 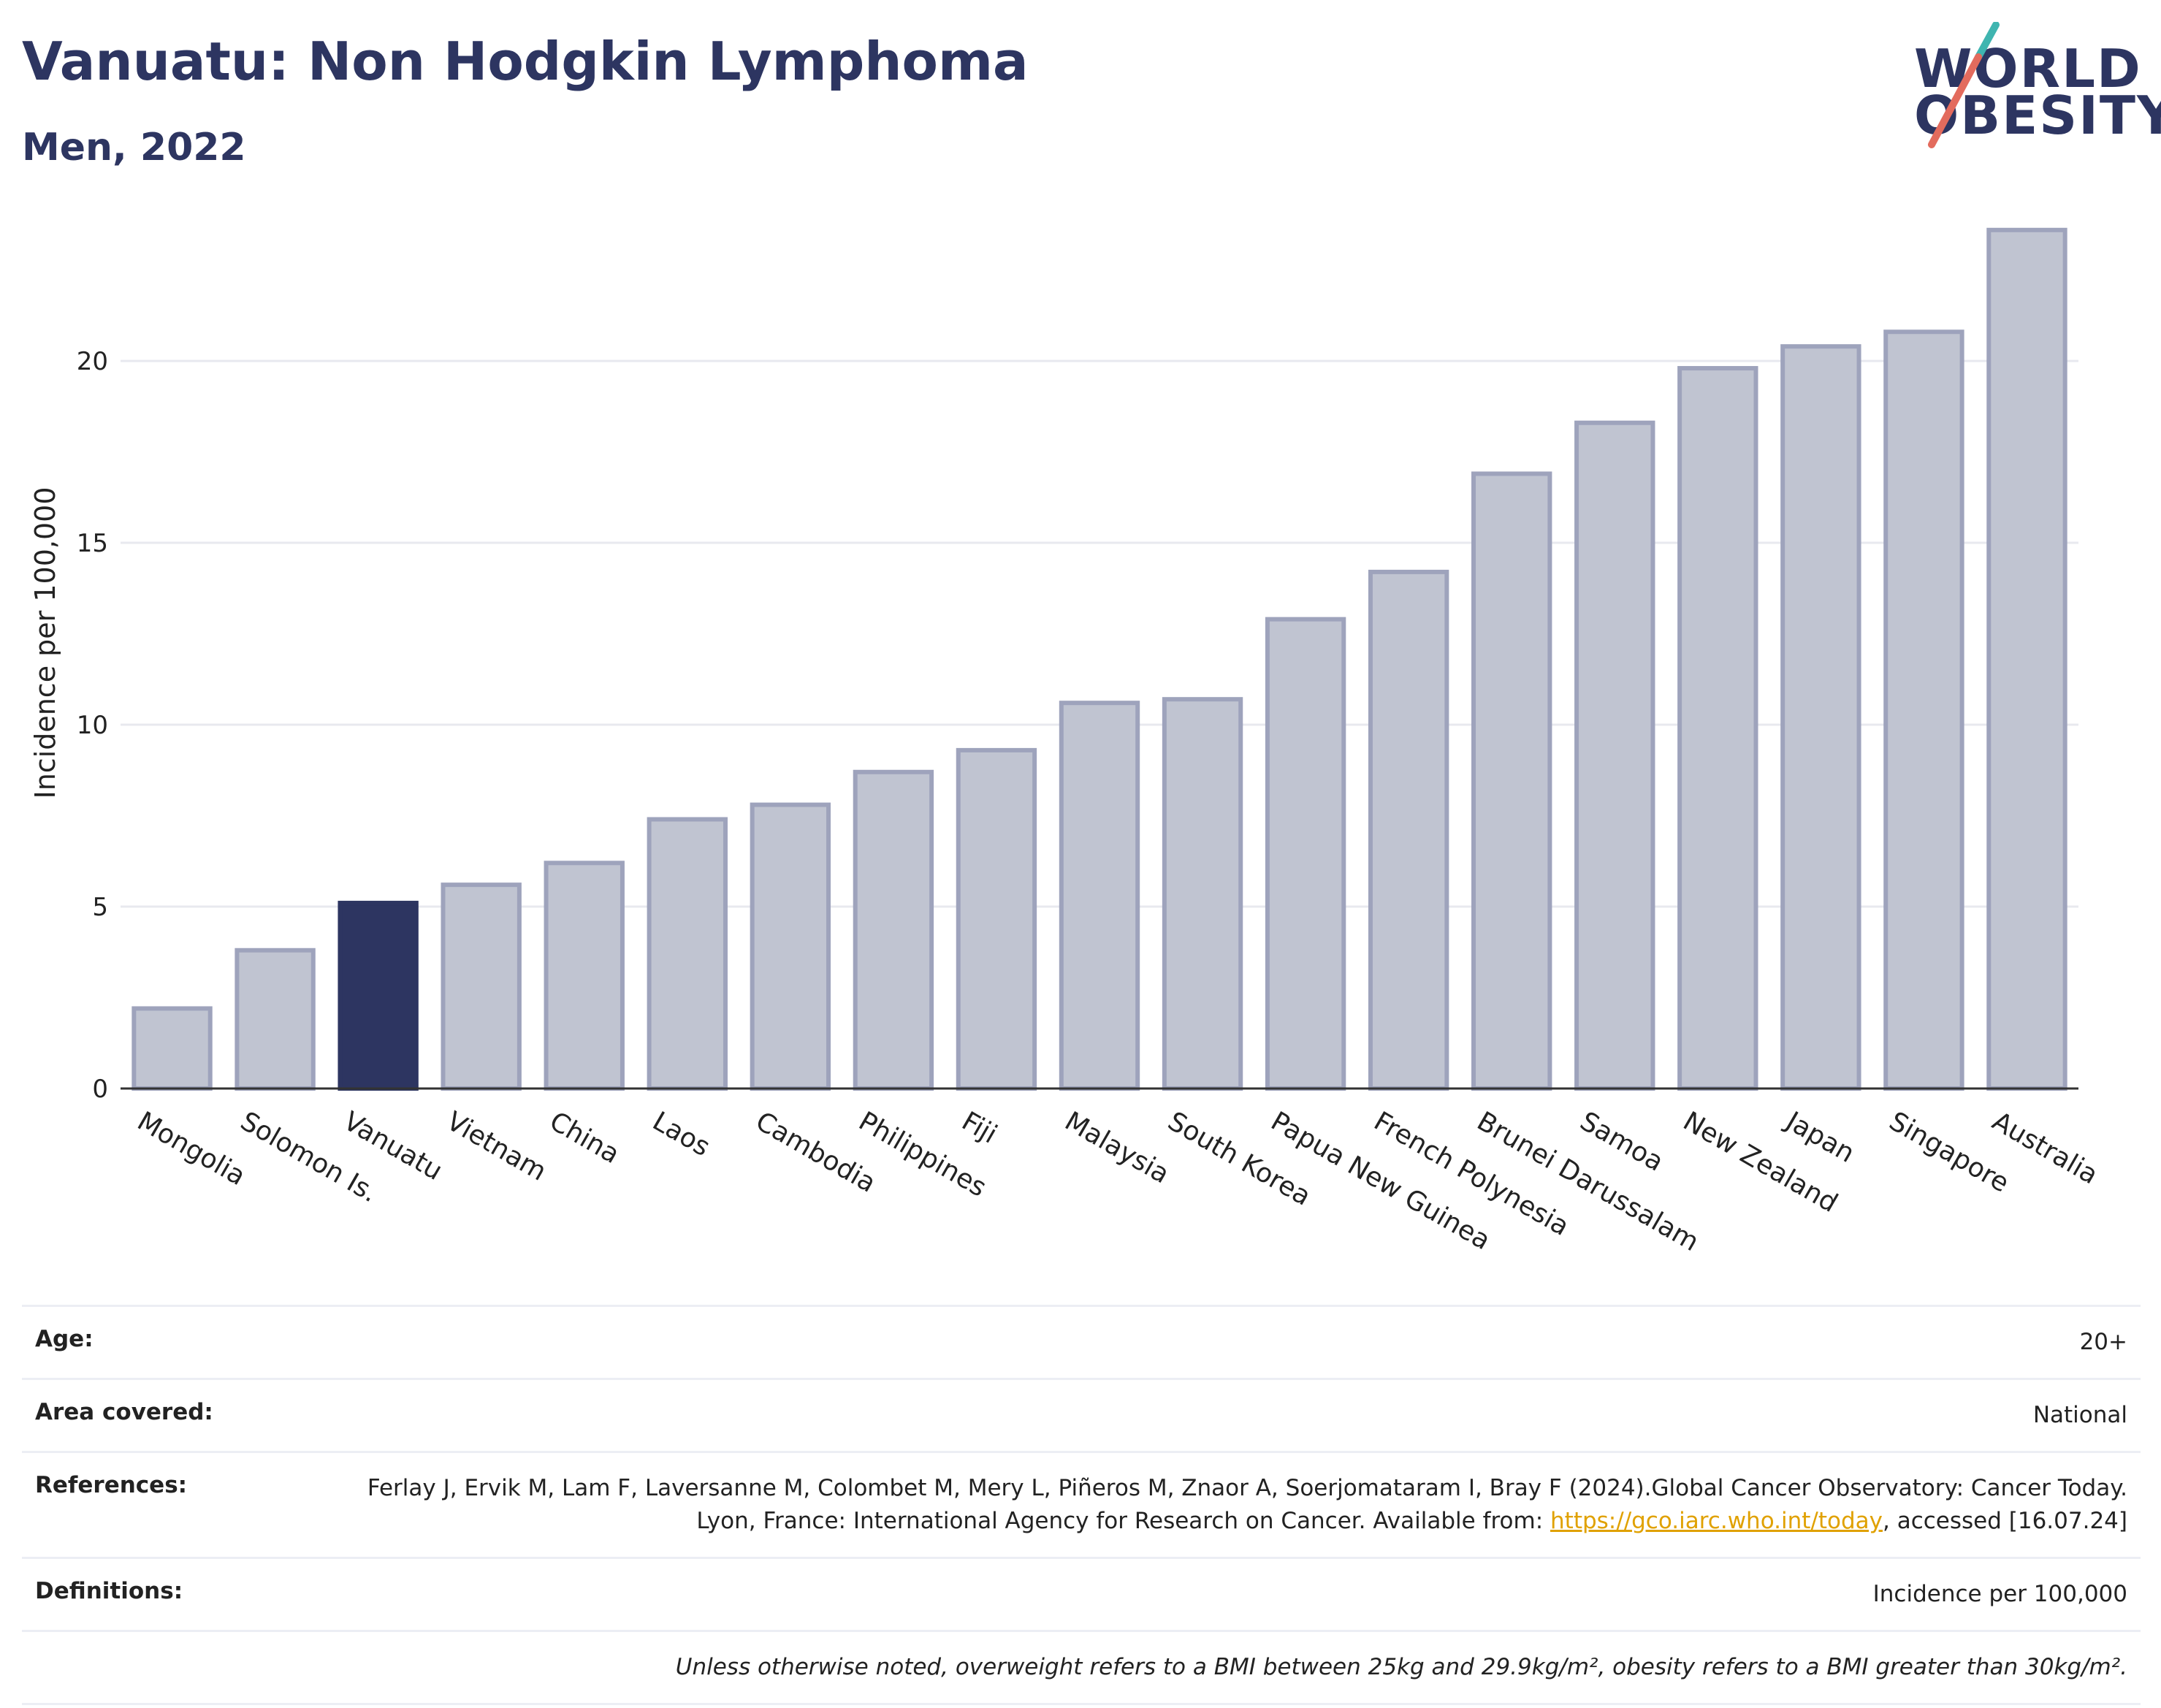 I want to click on age-label: Age:, so click(x=64, y=1339).